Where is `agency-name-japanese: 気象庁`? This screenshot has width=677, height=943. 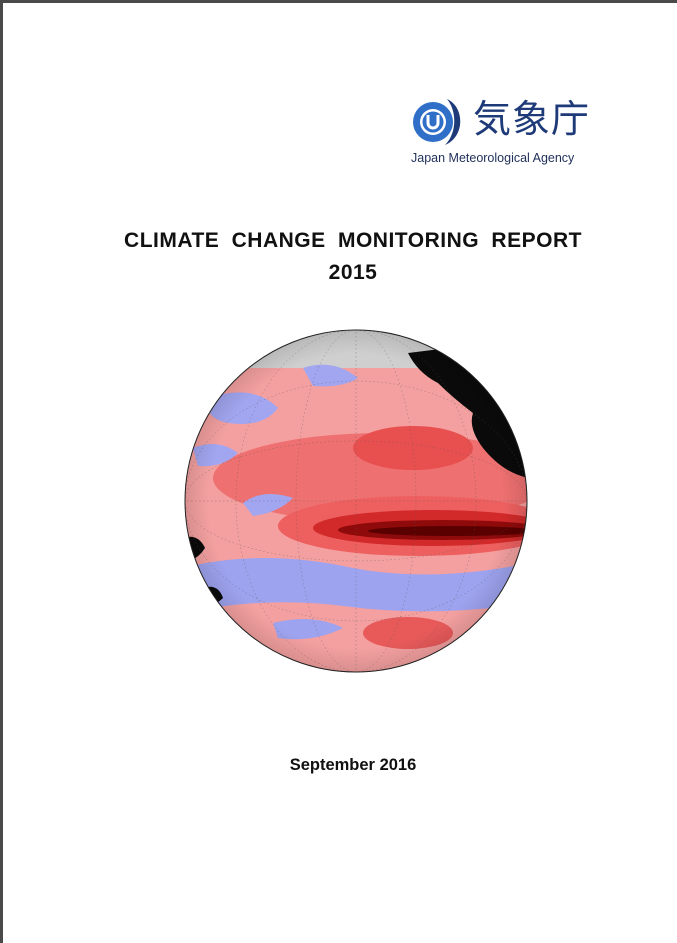 agency-name-japanese: 気象庁 is located at coordinates (532, 119).